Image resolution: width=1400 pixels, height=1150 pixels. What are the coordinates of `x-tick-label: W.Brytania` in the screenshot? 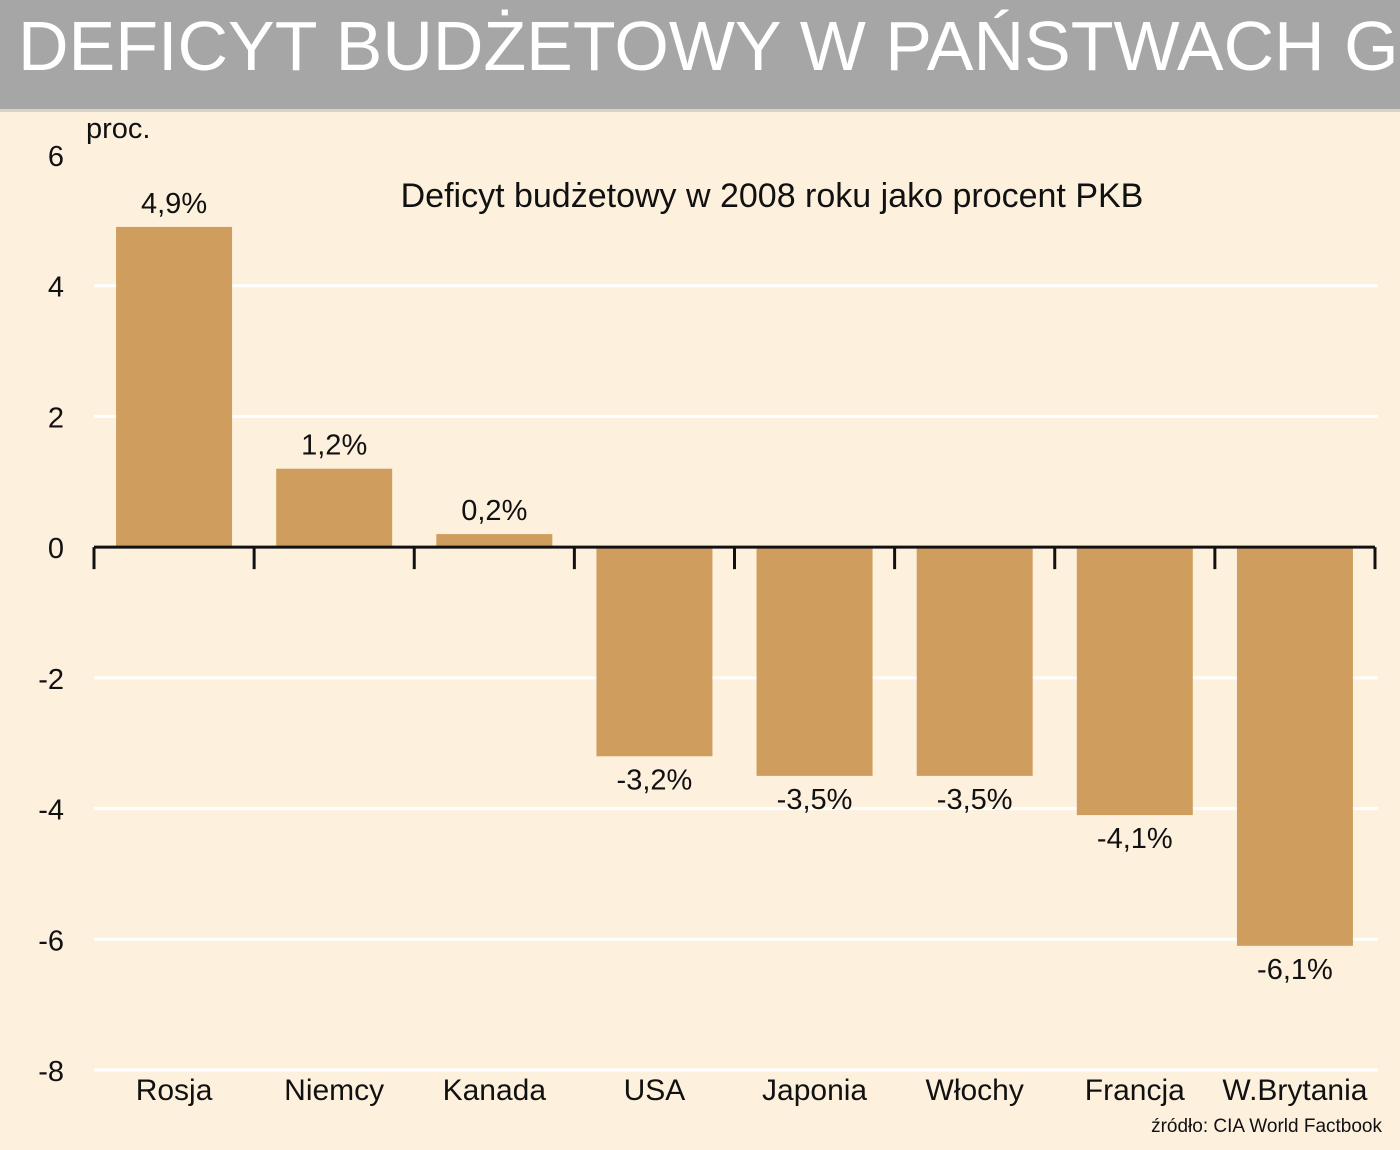 It's located at (1294, 1090).